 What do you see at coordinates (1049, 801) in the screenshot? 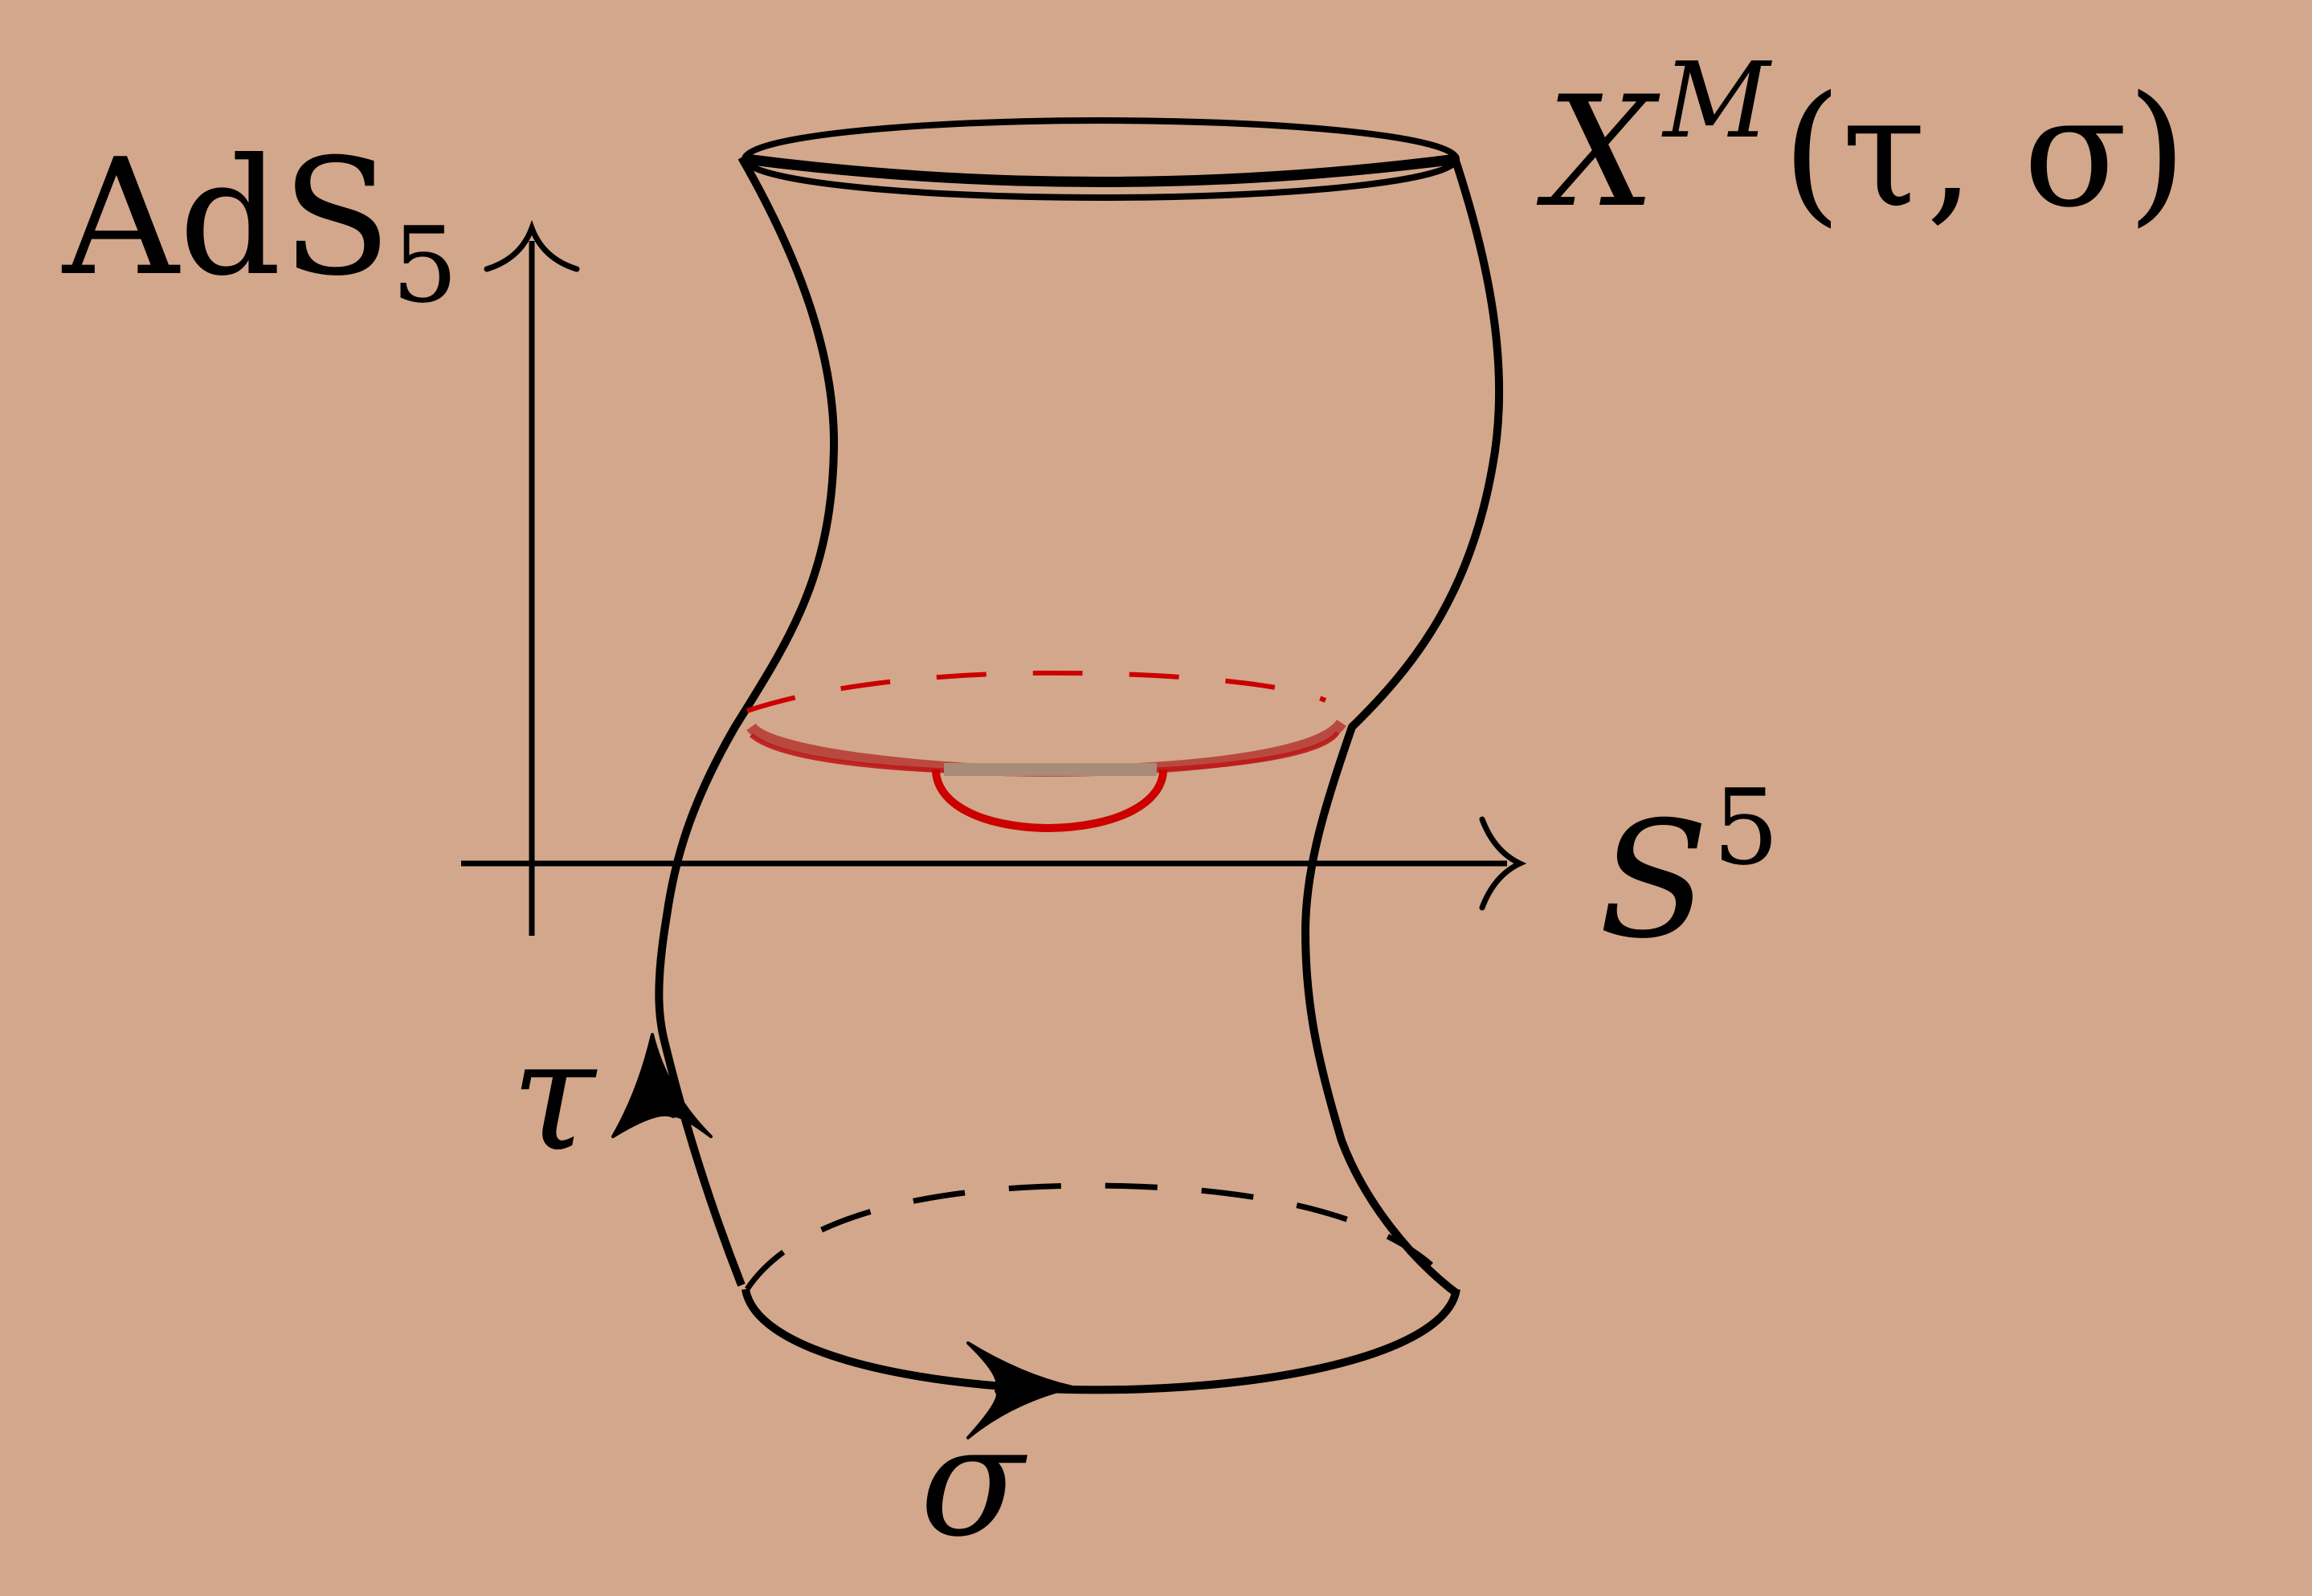
I see `slice-dip-loop` at bounding box center [1049, 801].